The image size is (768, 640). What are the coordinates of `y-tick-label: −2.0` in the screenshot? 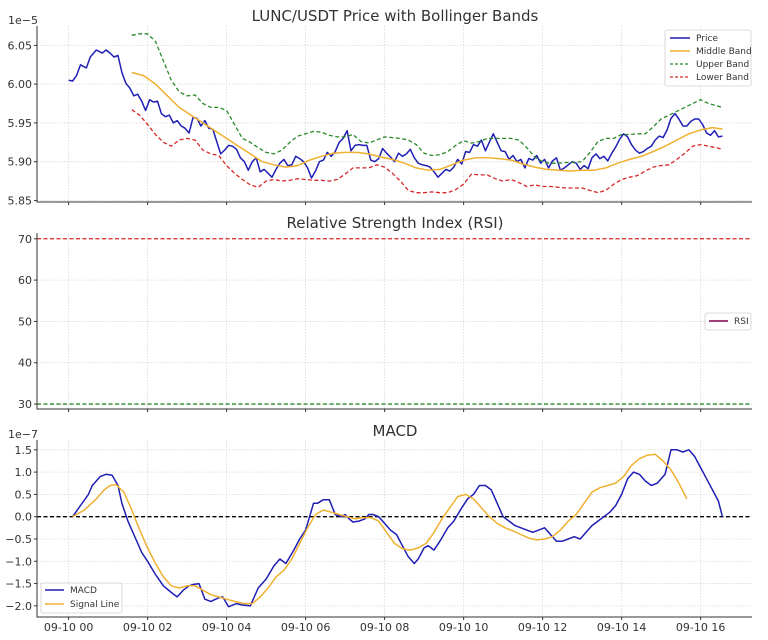 It's located at (18, 606).